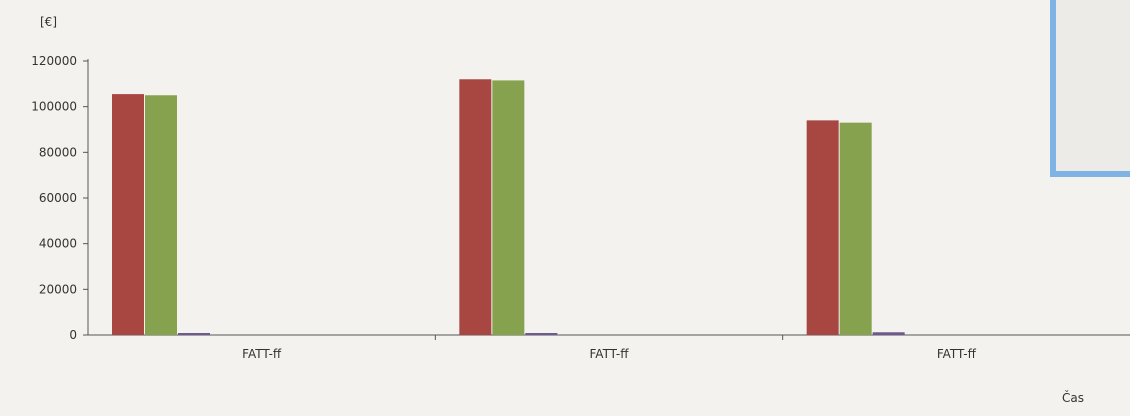 The height and width of the screenshot is (416, 1130). What do you see at coordinates (1073, 397) in the screenshot?
I see `x-axis-label: Čas` at bounding box center [1073, 397].